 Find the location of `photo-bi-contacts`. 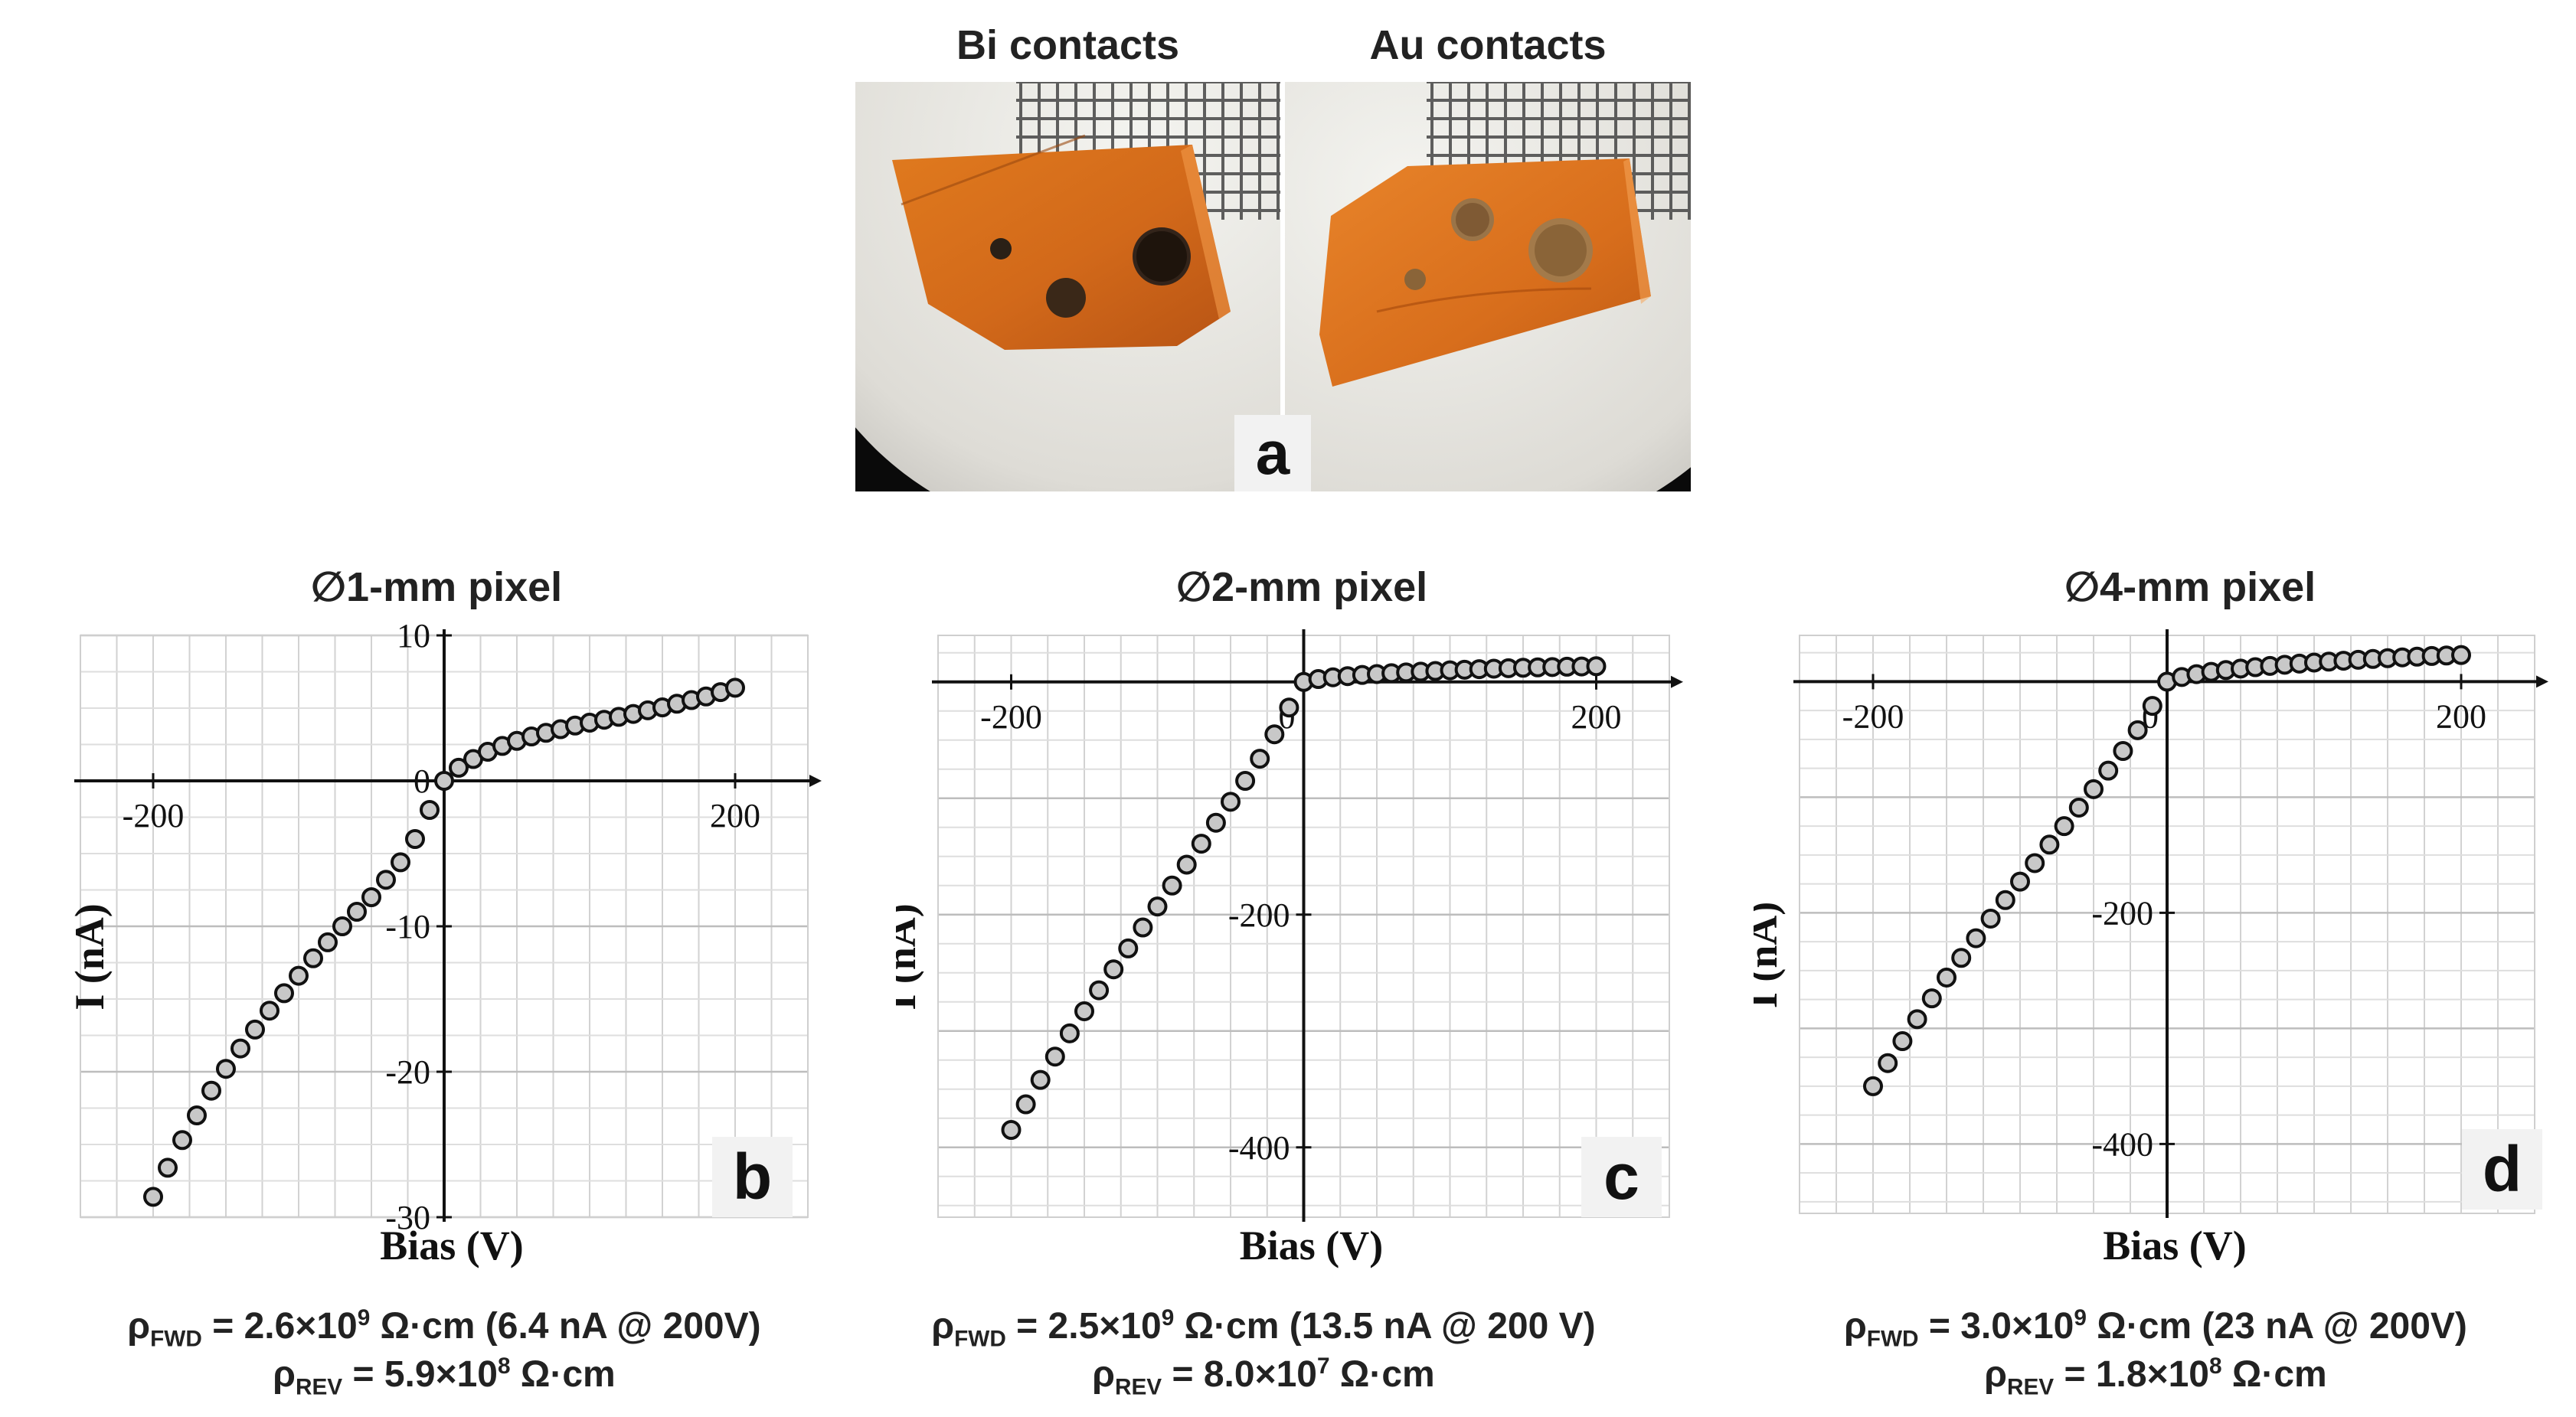

photo-bi-contacts is located at coordinates (1067, 286).